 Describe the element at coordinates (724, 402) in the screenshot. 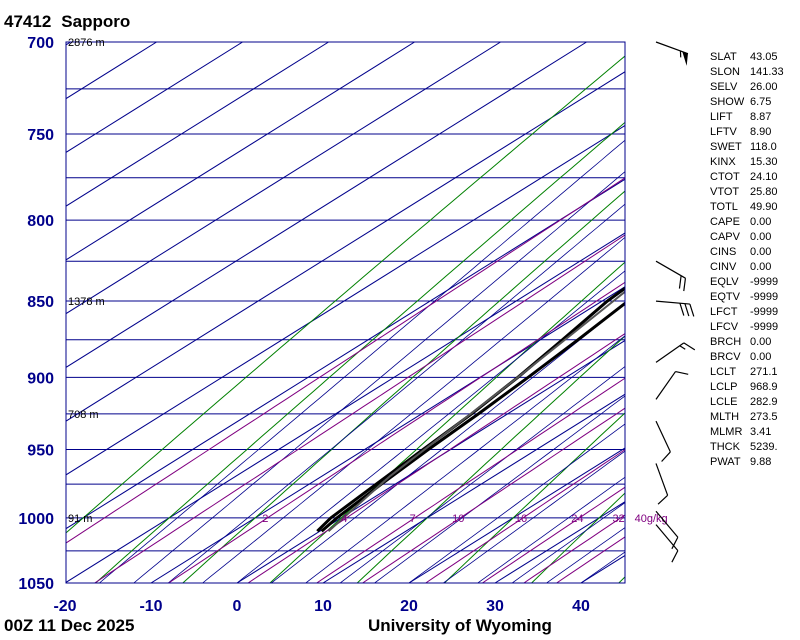

I see `index-key: LCLE` at that location.